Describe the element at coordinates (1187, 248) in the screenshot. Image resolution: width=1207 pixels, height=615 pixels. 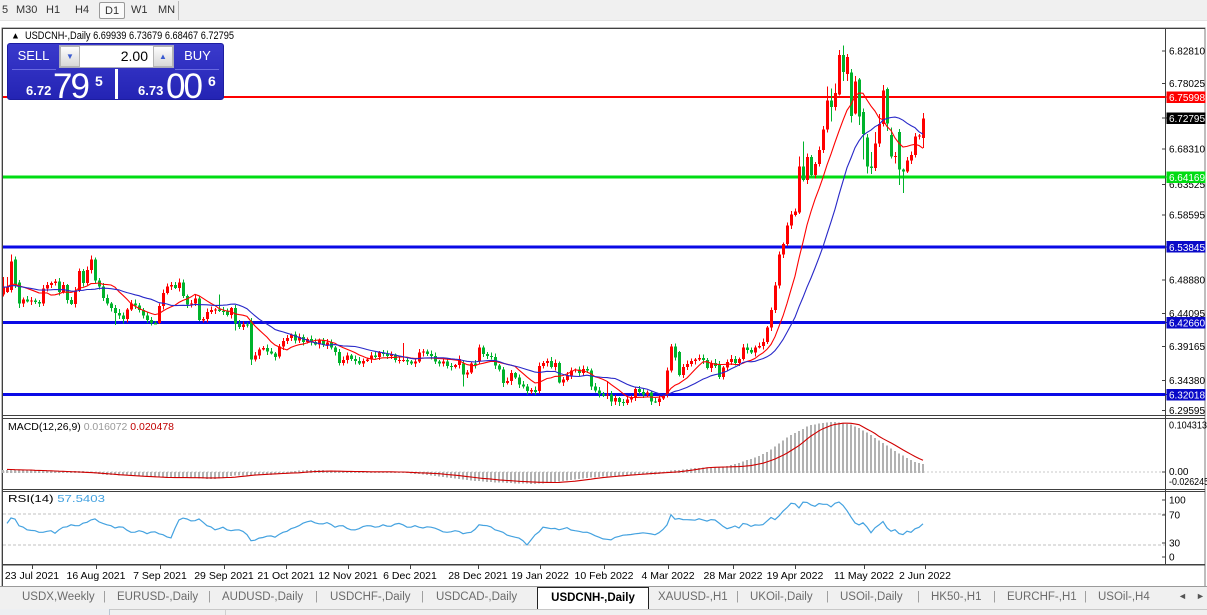
I see `svg-text: 6.53845` at that location.